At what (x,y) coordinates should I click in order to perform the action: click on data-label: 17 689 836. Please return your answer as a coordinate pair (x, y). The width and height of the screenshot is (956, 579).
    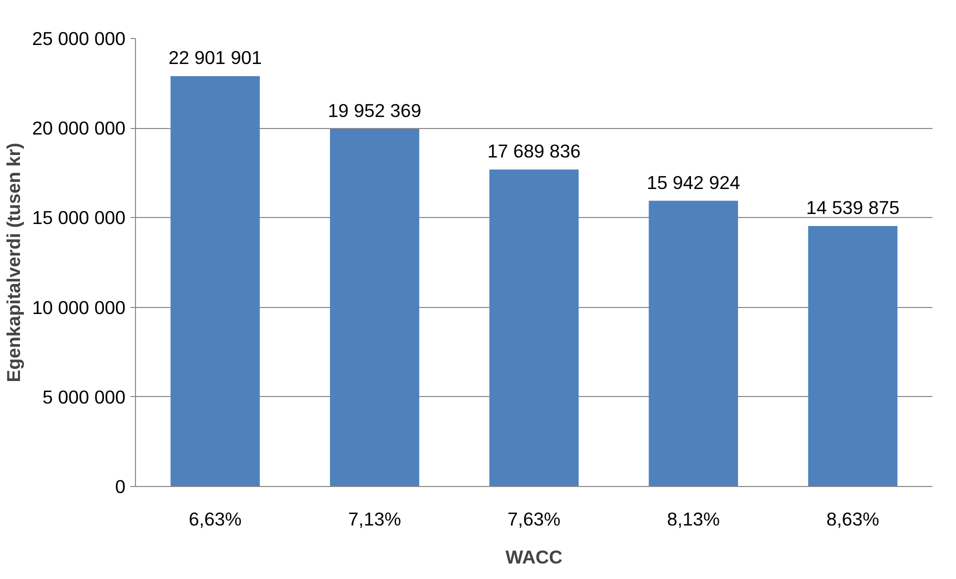
    Looking at the image, I should click on (534, 151).